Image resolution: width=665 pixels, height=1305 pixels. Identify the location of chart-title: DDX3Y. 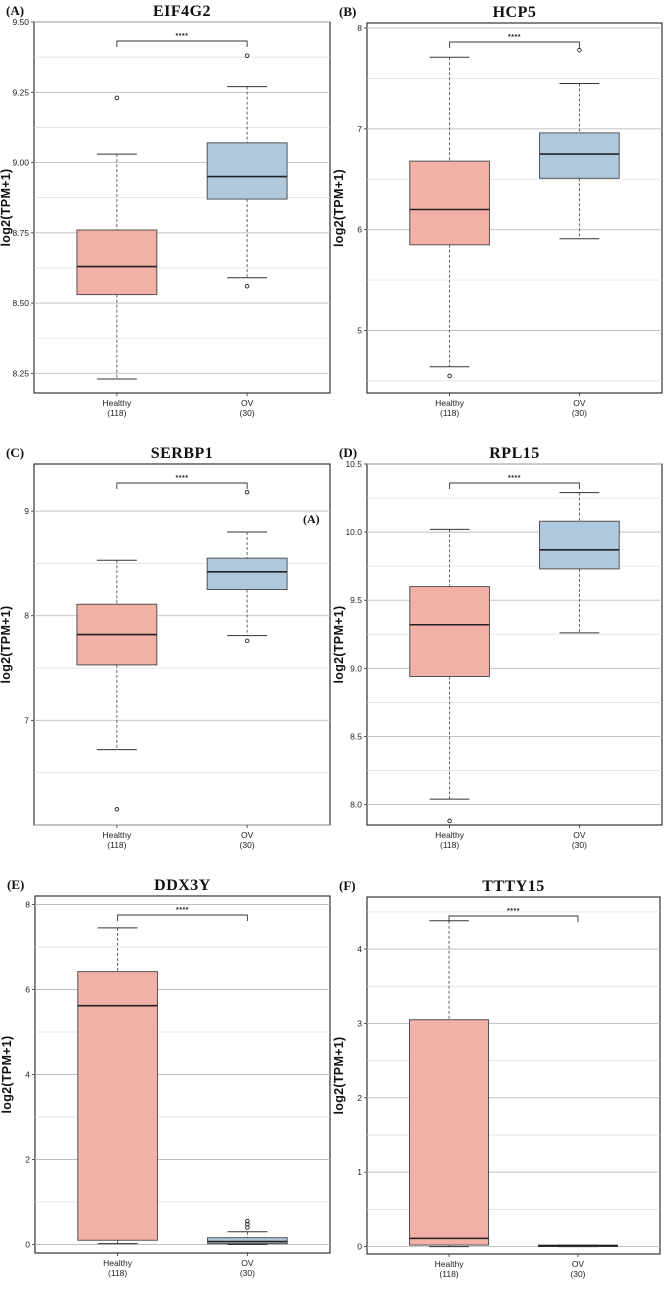
(182, 885).